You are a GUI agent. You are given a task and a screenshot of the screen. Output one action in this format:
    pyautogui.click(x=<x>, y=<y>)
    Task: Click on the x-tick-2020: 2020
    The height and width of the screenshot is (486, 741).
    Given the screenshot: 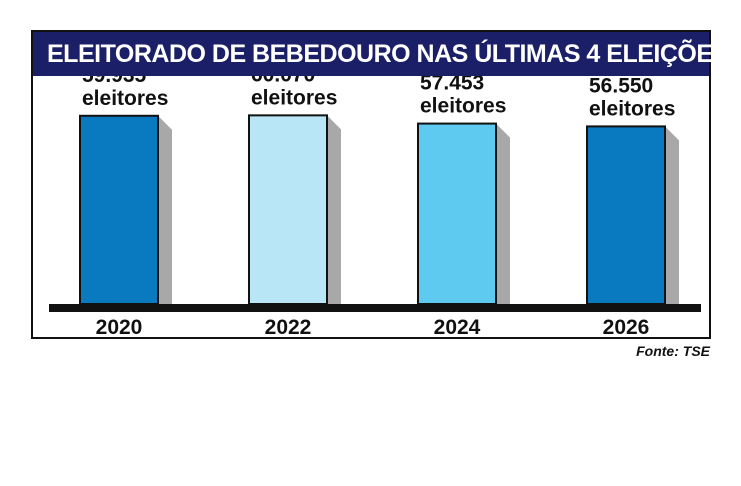 What is the action you would take?
    pyautogui.click(x=119, y=326)
    